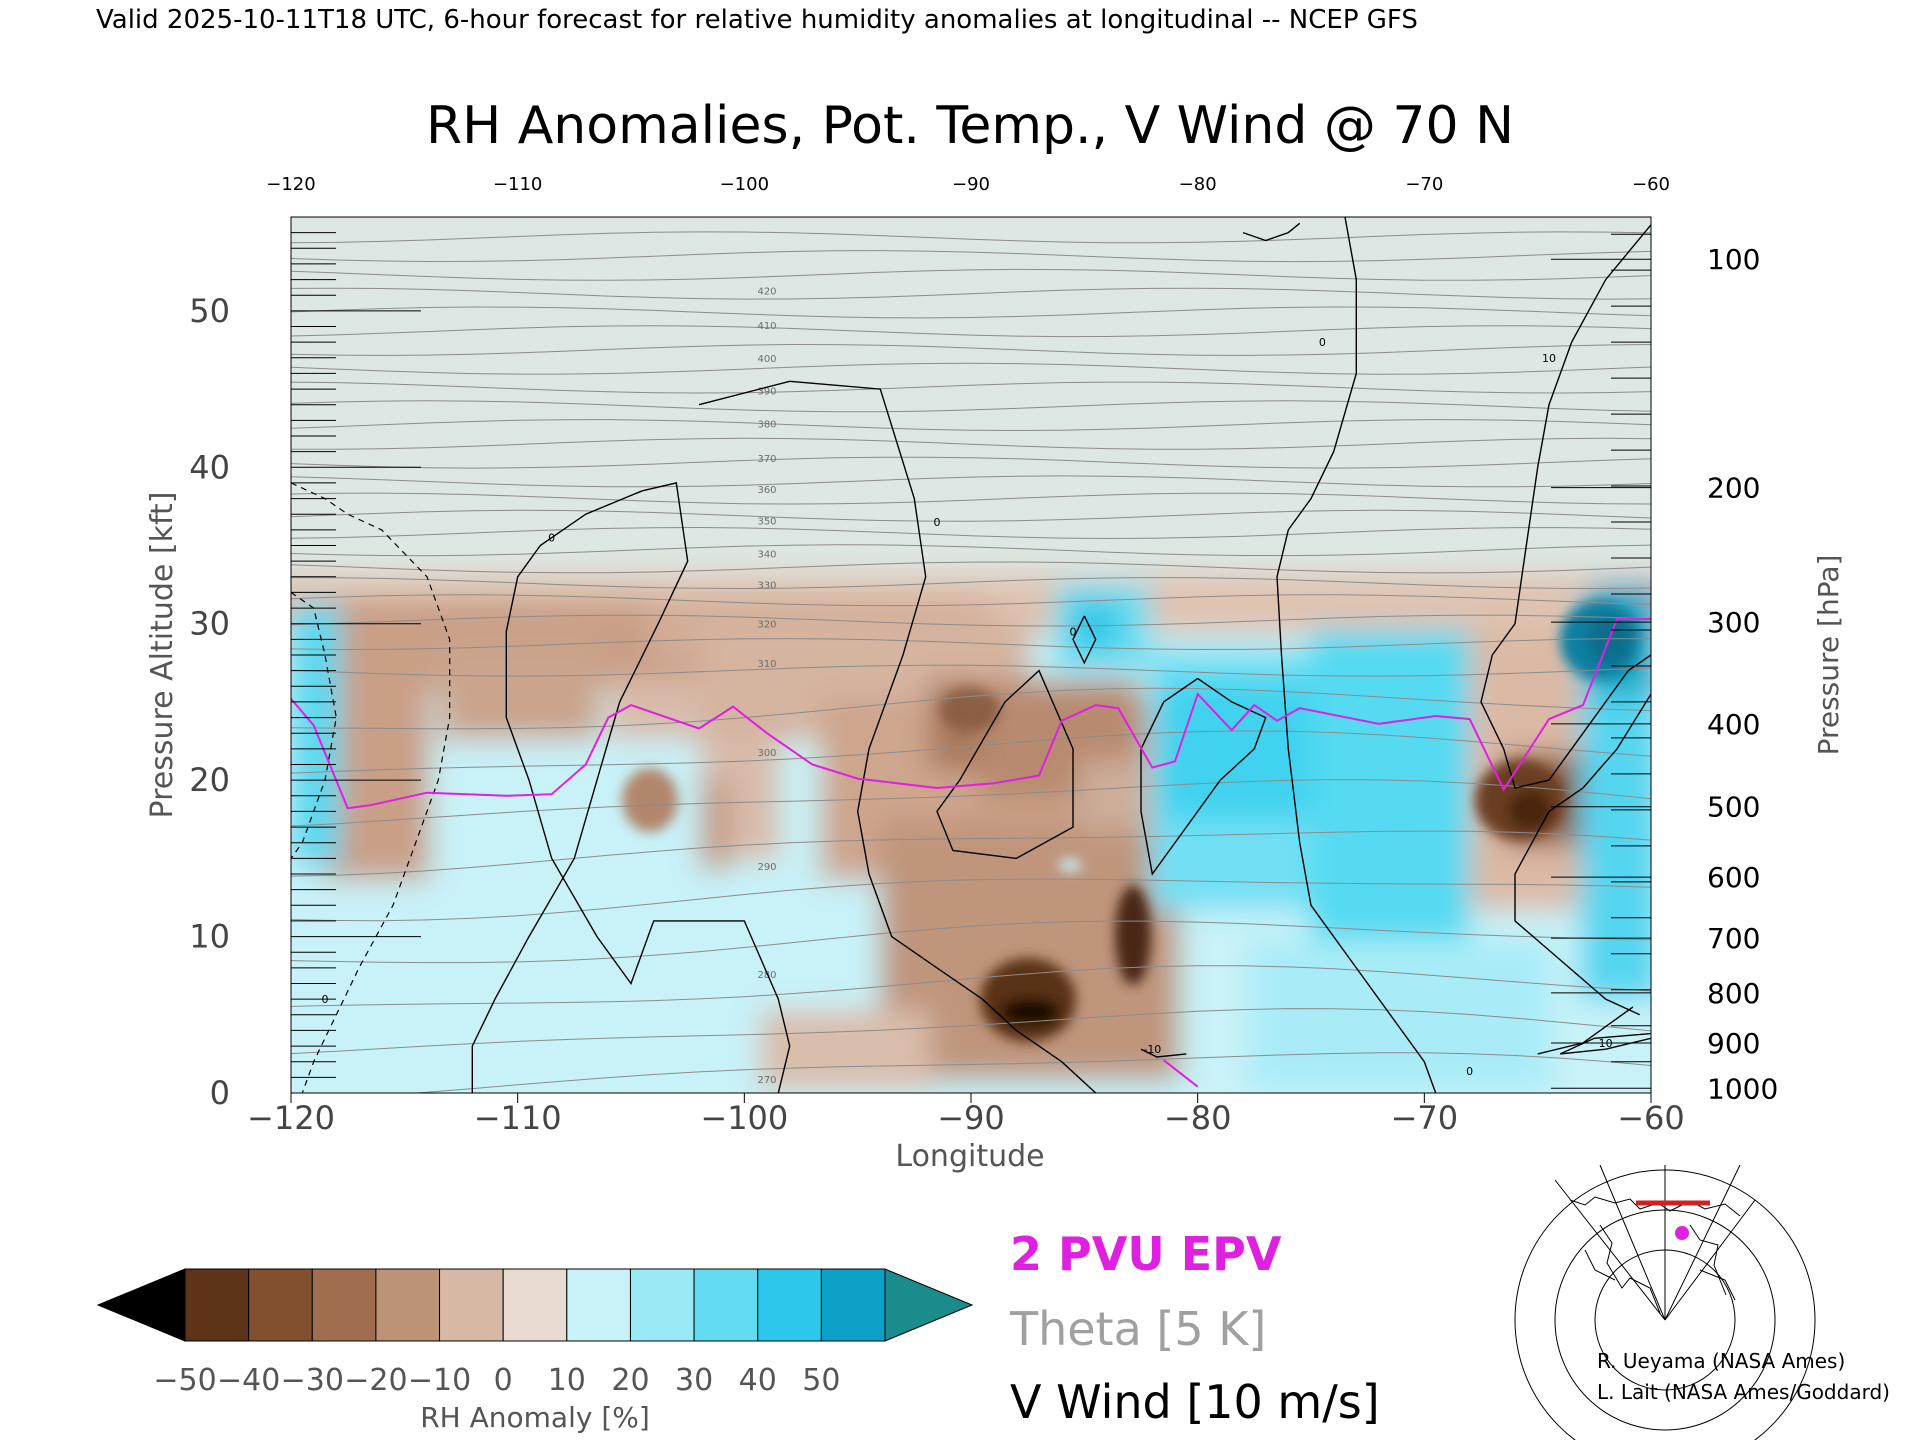 The width and height of the screenshot is (1920, 1440). I want to click on x-top-tick-label: −100, so click(744, 184).